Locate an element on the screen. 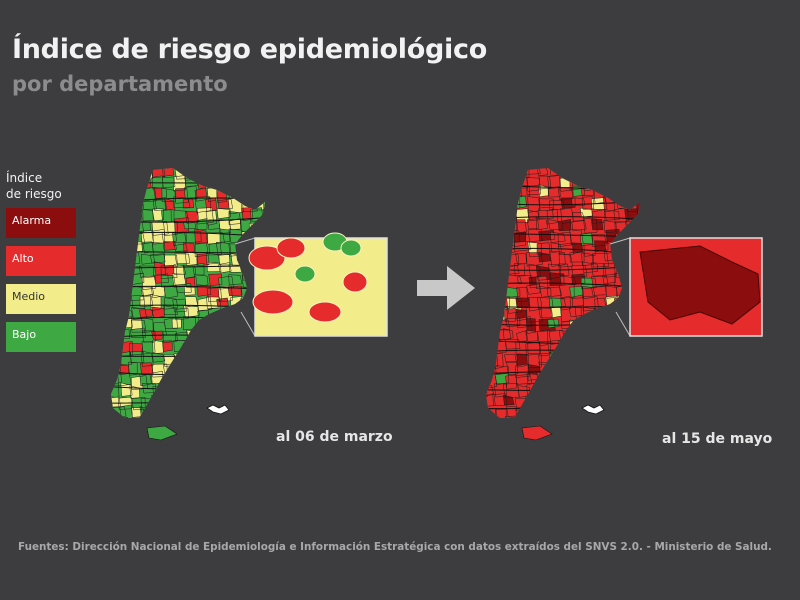  legend-title-line2: de riesgo is located at coordinates (34, 194).